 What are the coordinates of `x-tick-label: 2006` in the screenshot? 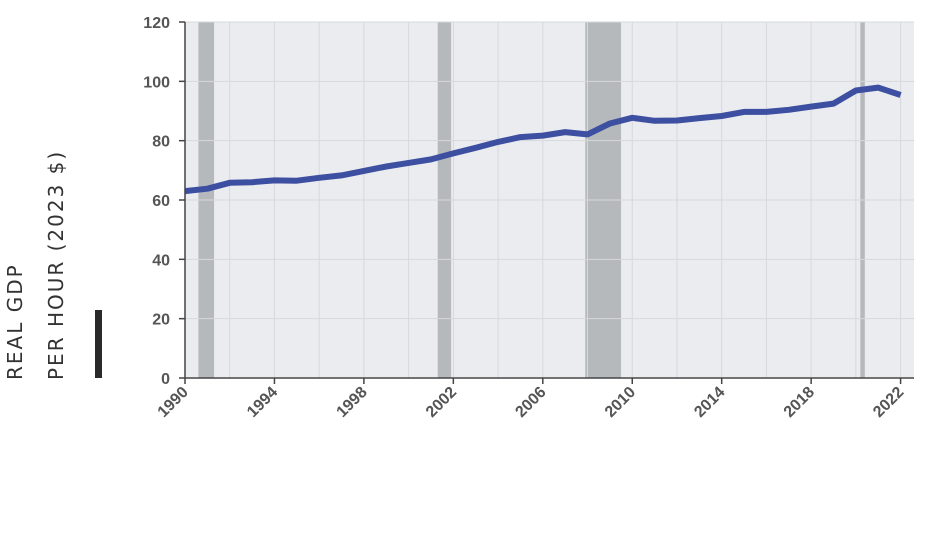 It's located at (530, 402).